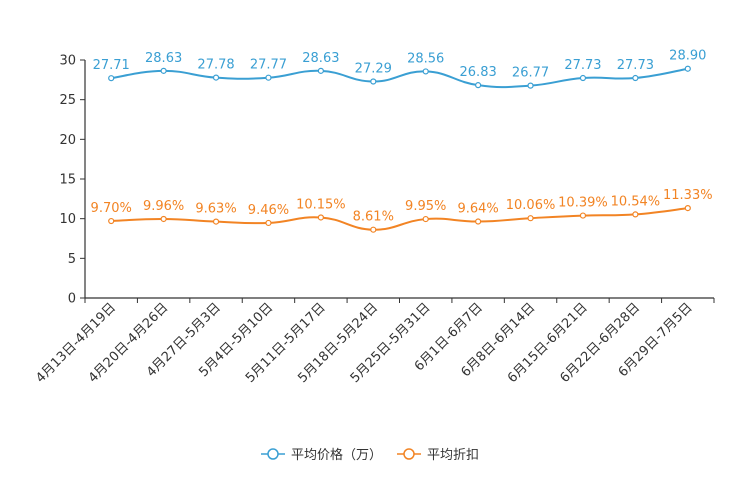 The image size is (744, 496). What do you see at coordinates (67, 100) in the screenshot?
I see `y-tick-label: 25` at bounding box center [67, 100].